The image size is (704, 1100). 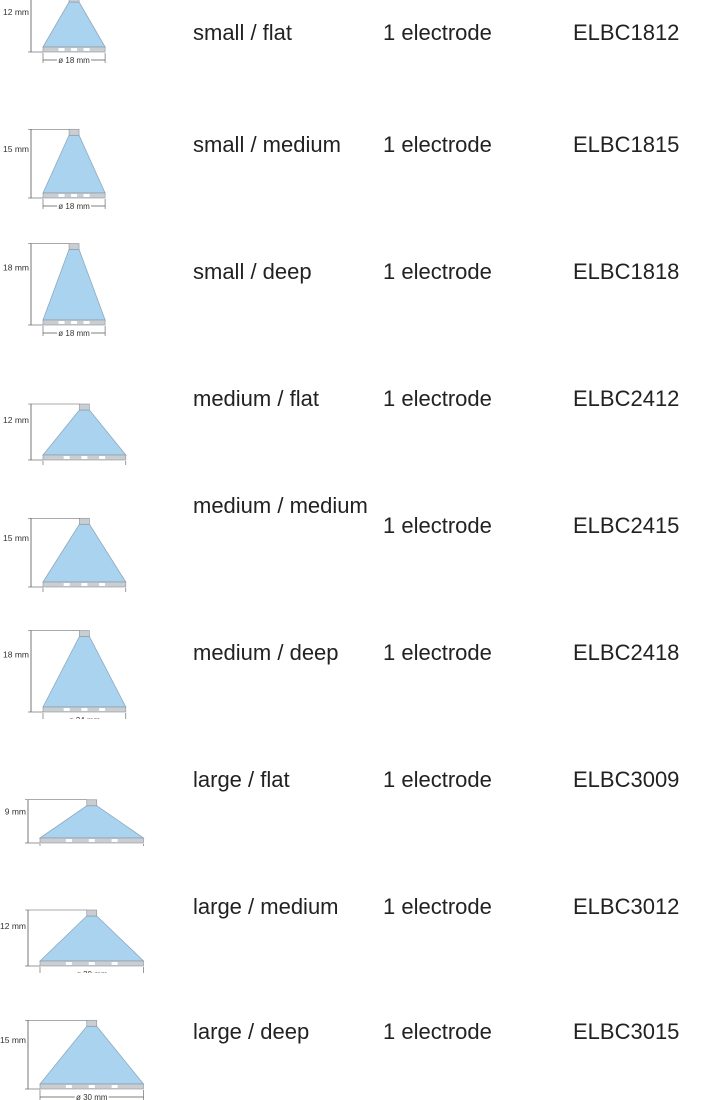 I want to click on electrode-cone-drawing: 9 mmø 30 mm, so click(x=75, y=822).